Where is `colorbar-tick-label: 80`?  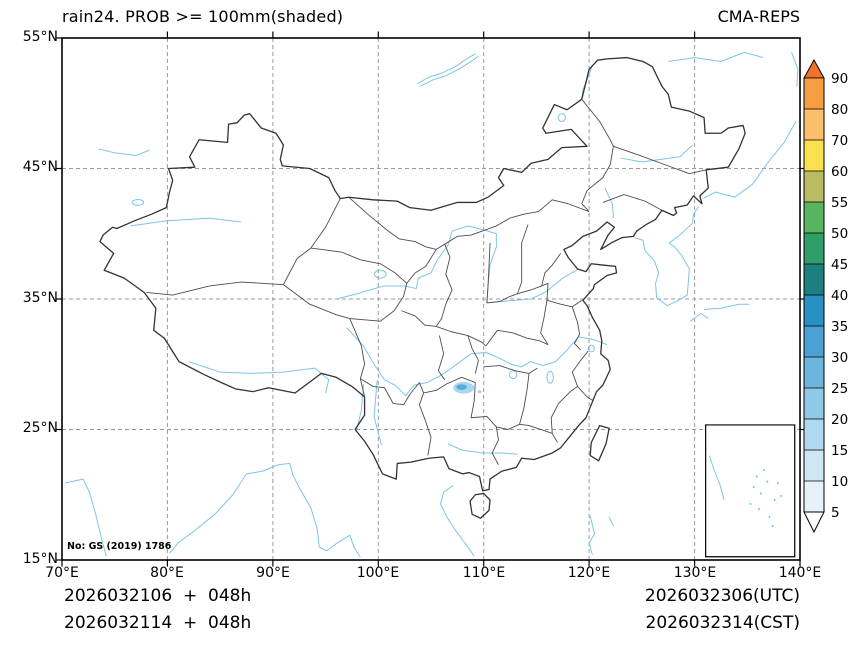 colorbar-tick-label: 80 is located at coordinates (839, 110).